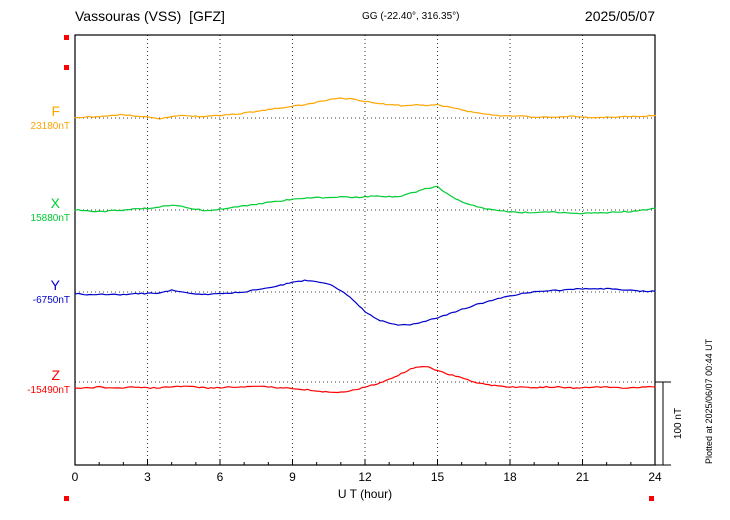 This screenshot has height=520, width=730. I want to click on series-label-x: X, so click(55, 203).